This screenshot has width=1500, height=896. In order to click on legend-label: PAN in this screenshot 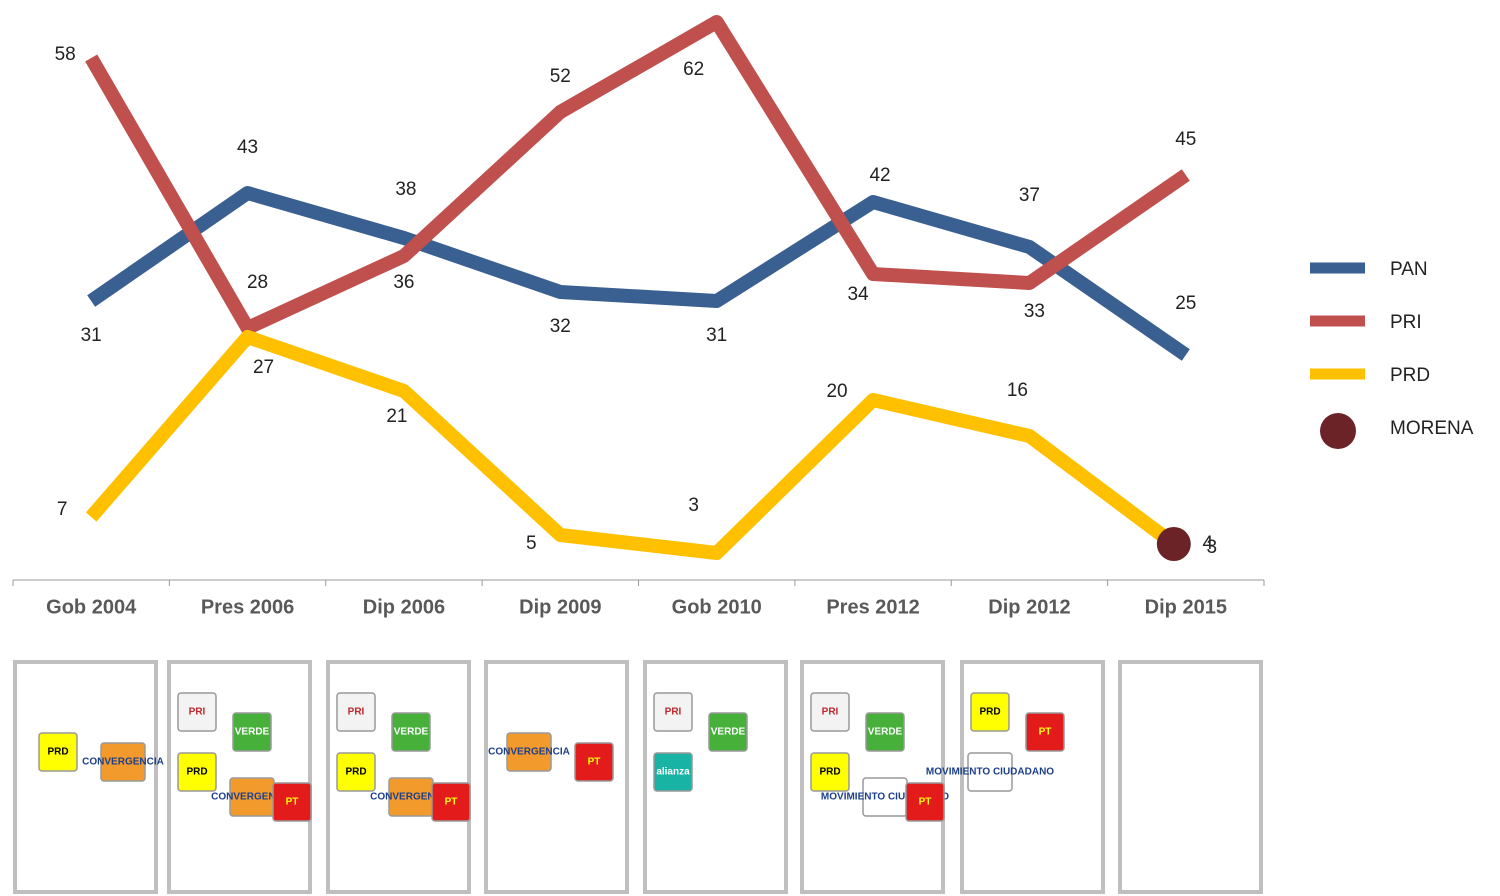, I will do `click(1409, 269)`.